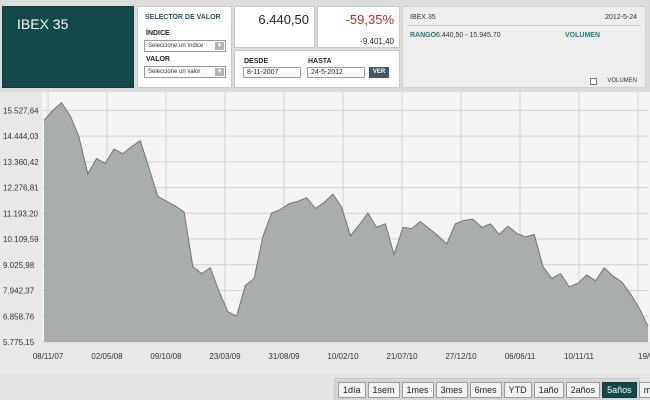  Describe the element at coordinates (468, 35) in the screenshot. I see `range-value: 6.440,50 - 15.945,70` at that location.